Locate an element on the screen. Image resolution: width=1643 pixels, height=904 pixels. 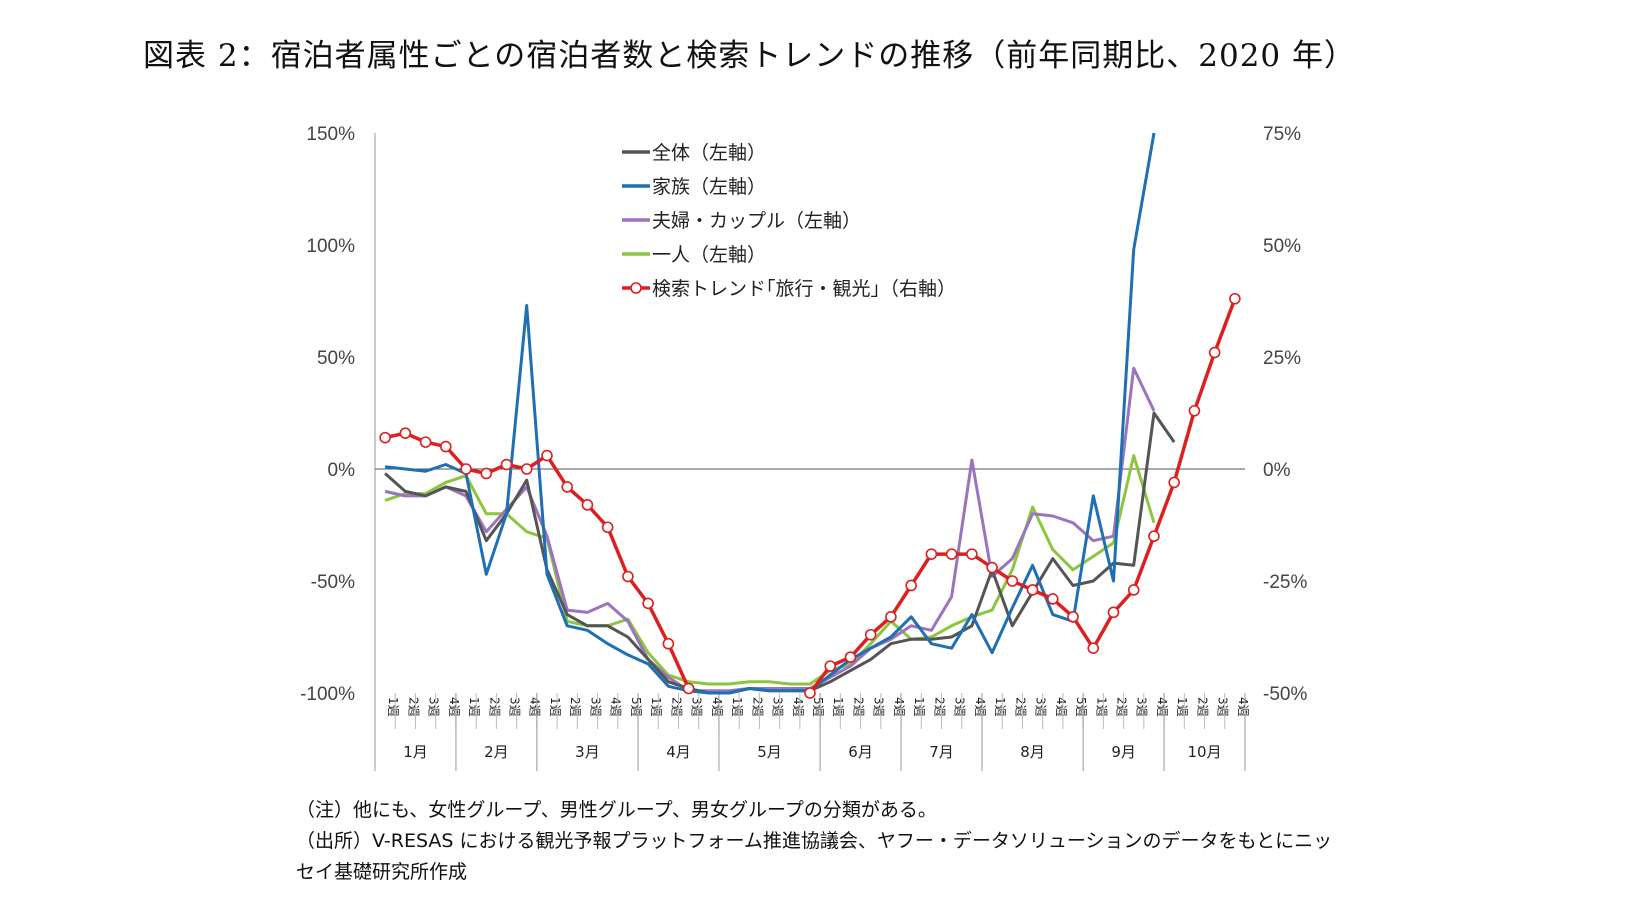
legend-item: 一人（左軸） is located at coordinates (694, 255).